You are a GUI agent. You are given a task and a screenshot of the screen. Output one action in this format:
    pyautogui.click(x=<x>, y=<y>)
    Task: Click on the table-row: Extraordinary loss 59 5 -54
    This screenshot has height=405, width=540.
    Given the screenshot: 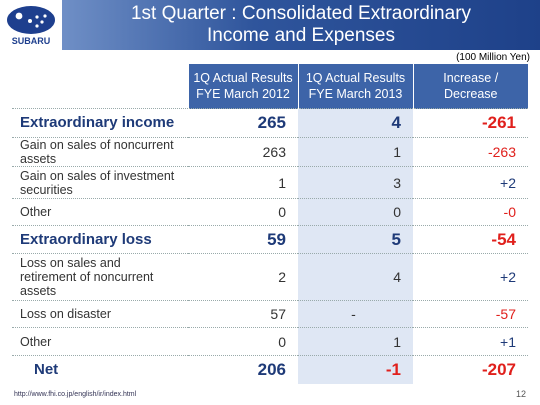 What is the action you would take?
    pyautogui.click(x=270, y=239)
    